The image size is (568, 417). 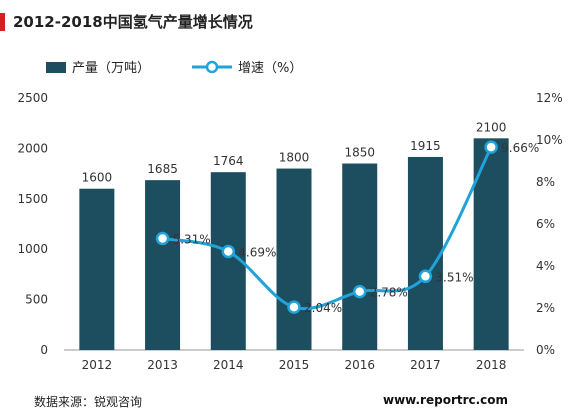 I want to click on y-right-tick-label: 8%, so click(x=545, y=182).